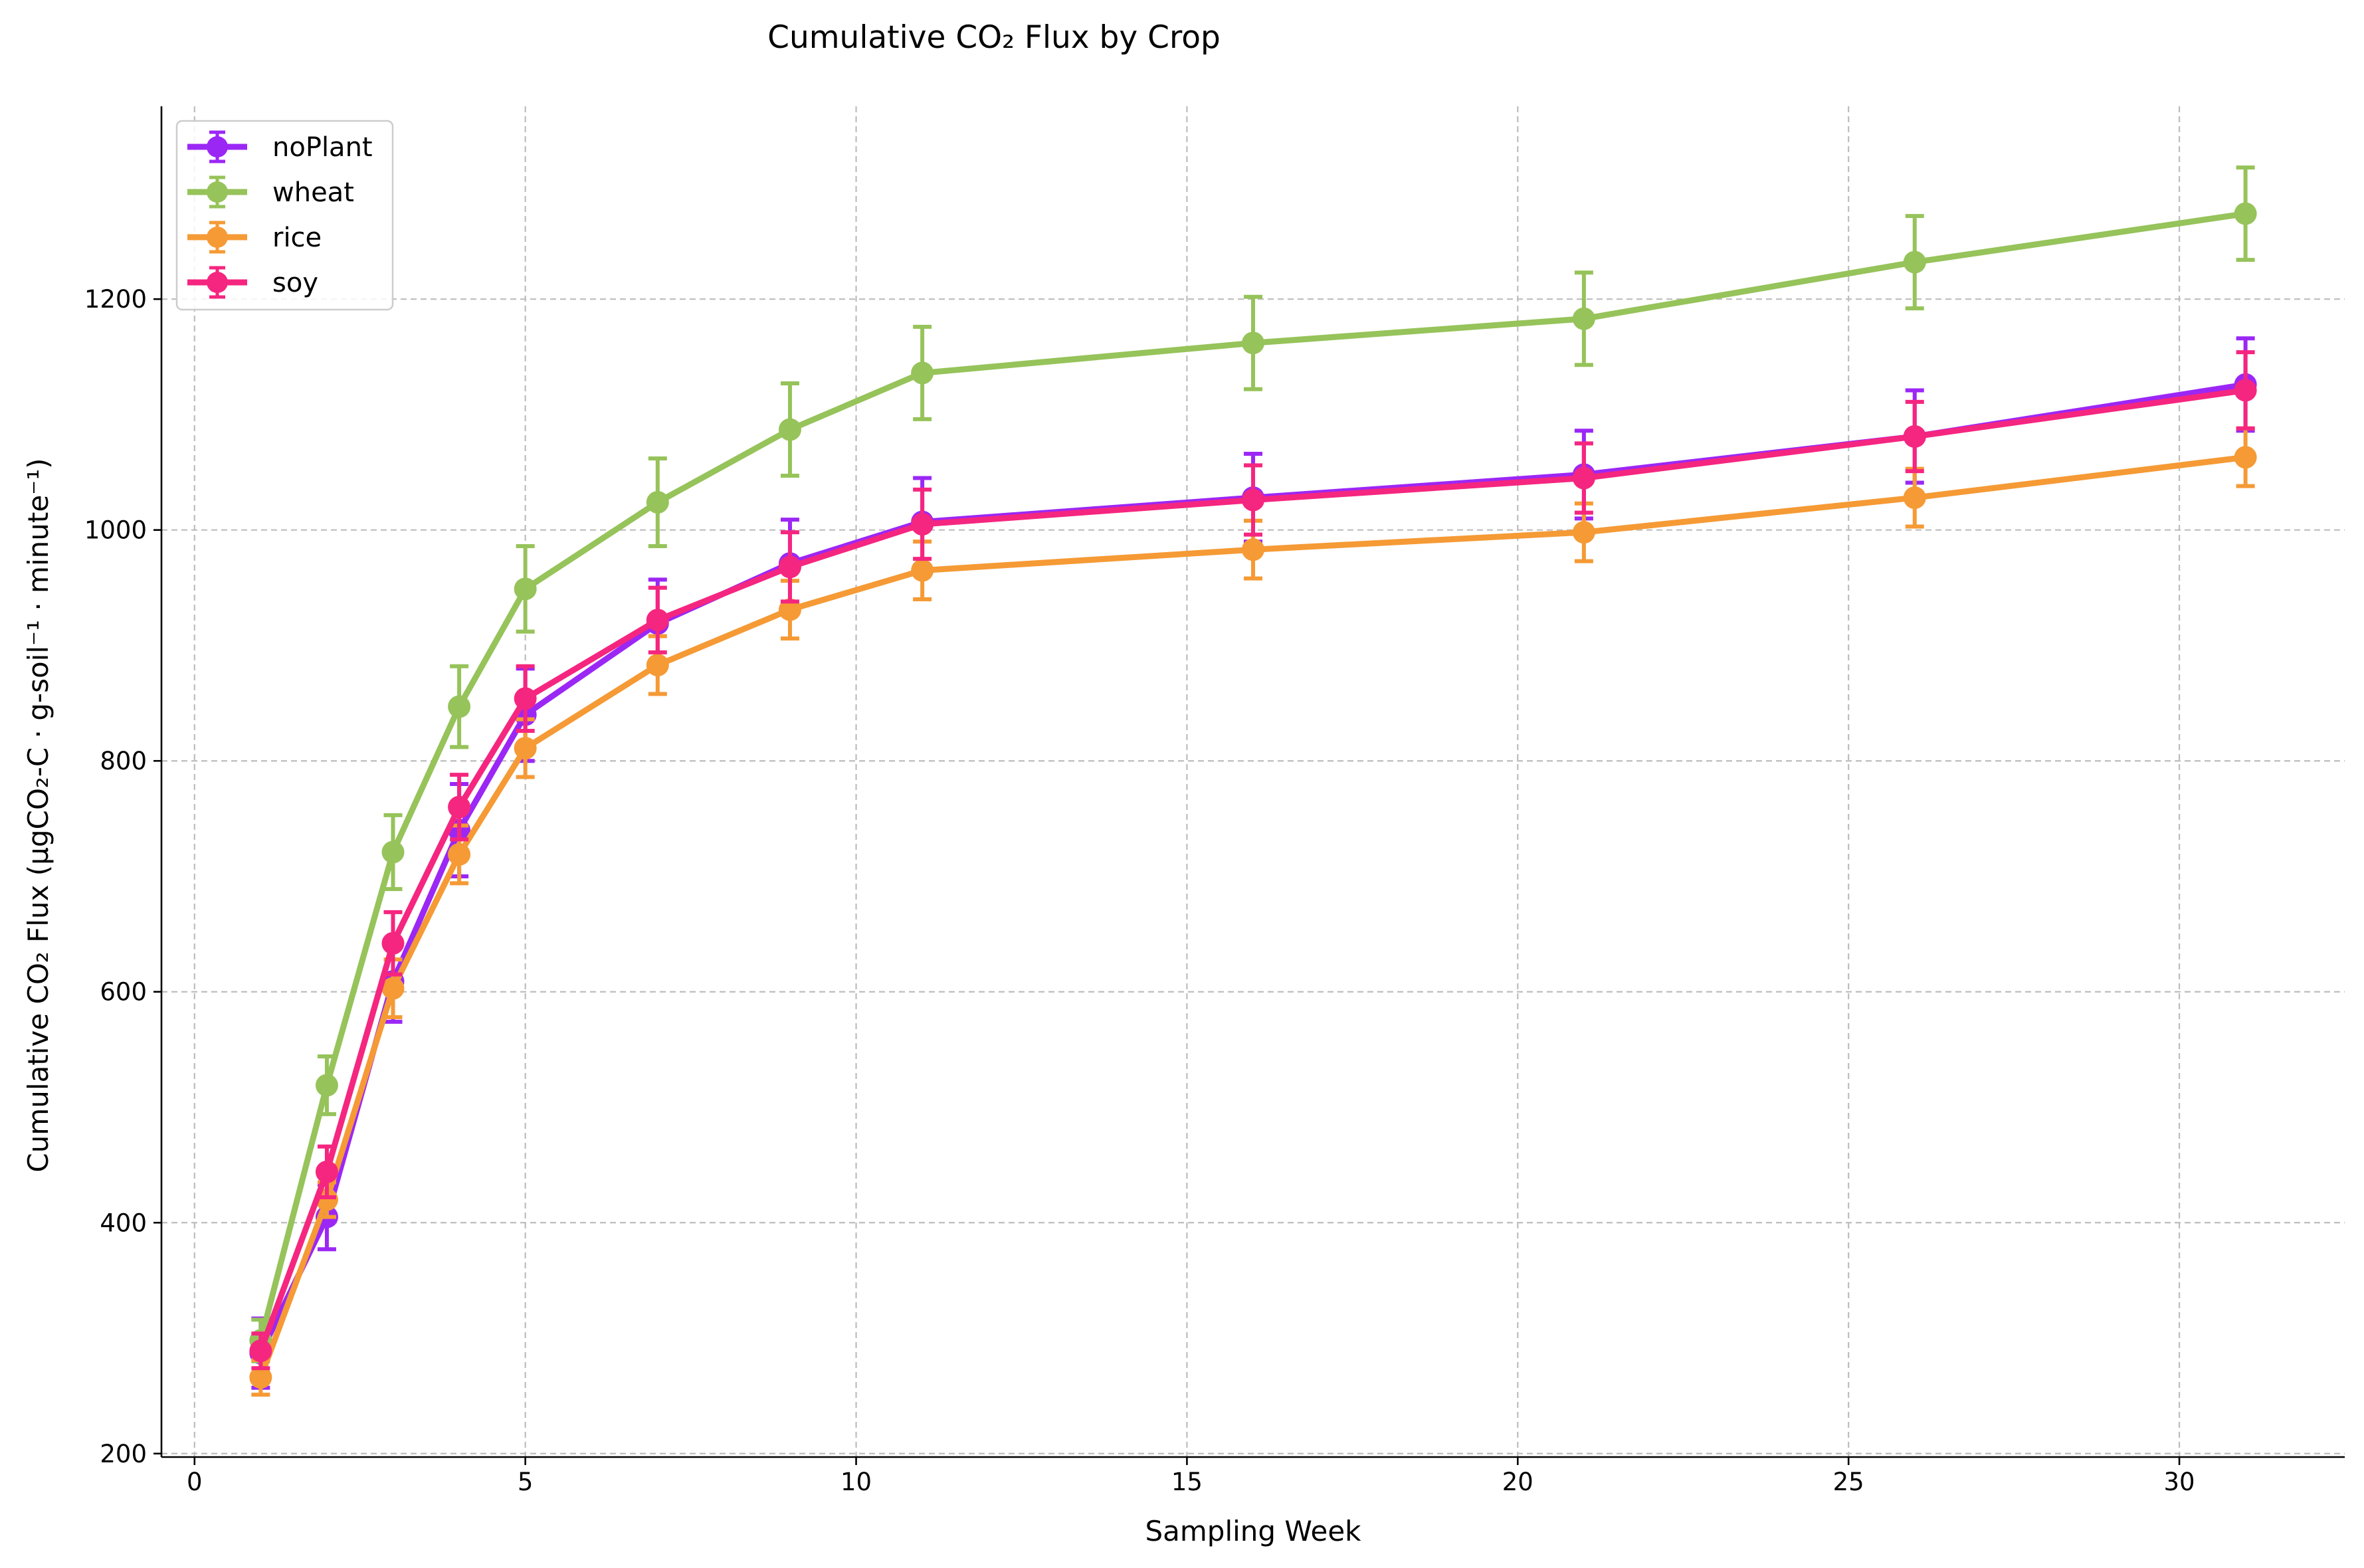 Image resolution: width=2364 pixels, height=1568 pixels. What do you see at coordinates (115, 530) in the screenshot?
I see `y-tick-label: 1000` at bounding box center [115, 530].